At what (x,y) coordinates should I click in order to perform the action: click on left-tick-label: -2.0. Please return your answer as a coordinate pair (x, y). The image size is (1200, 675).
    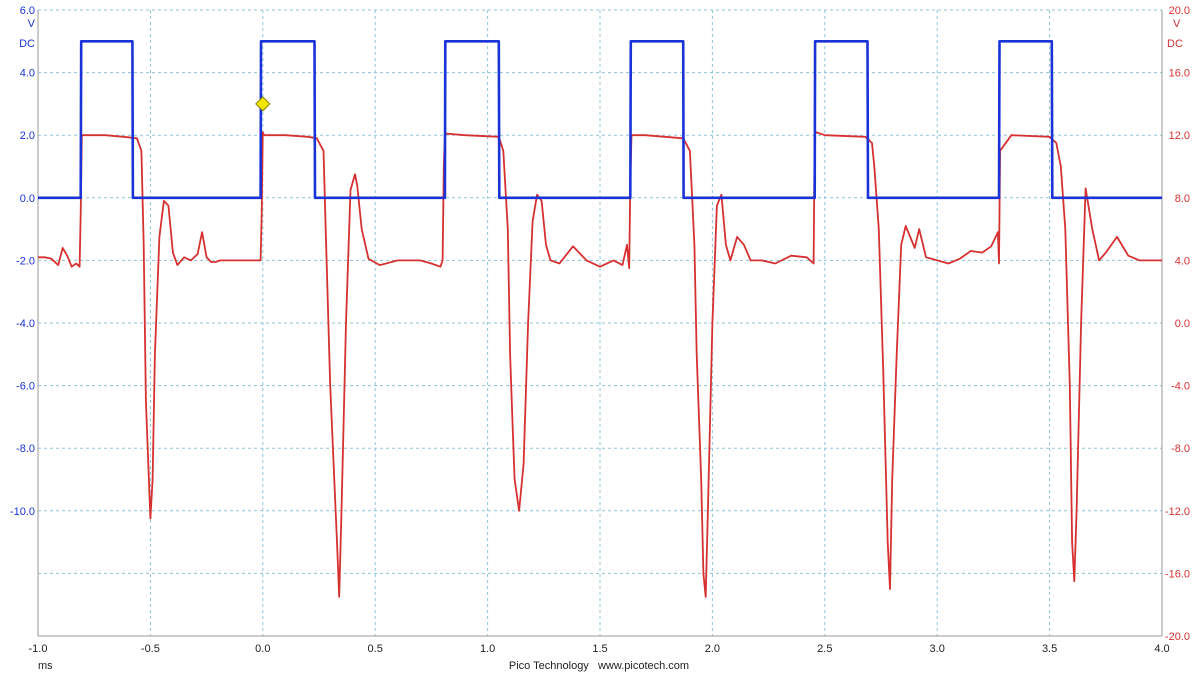
    Looking at the image, I should click on (25, 261).